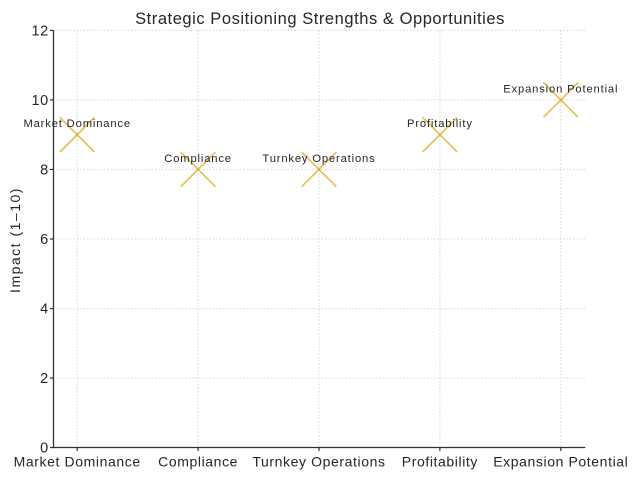  Describe the element at coordinates (44, 240) in the screenshot. I see `svg-text: 6` at that location.